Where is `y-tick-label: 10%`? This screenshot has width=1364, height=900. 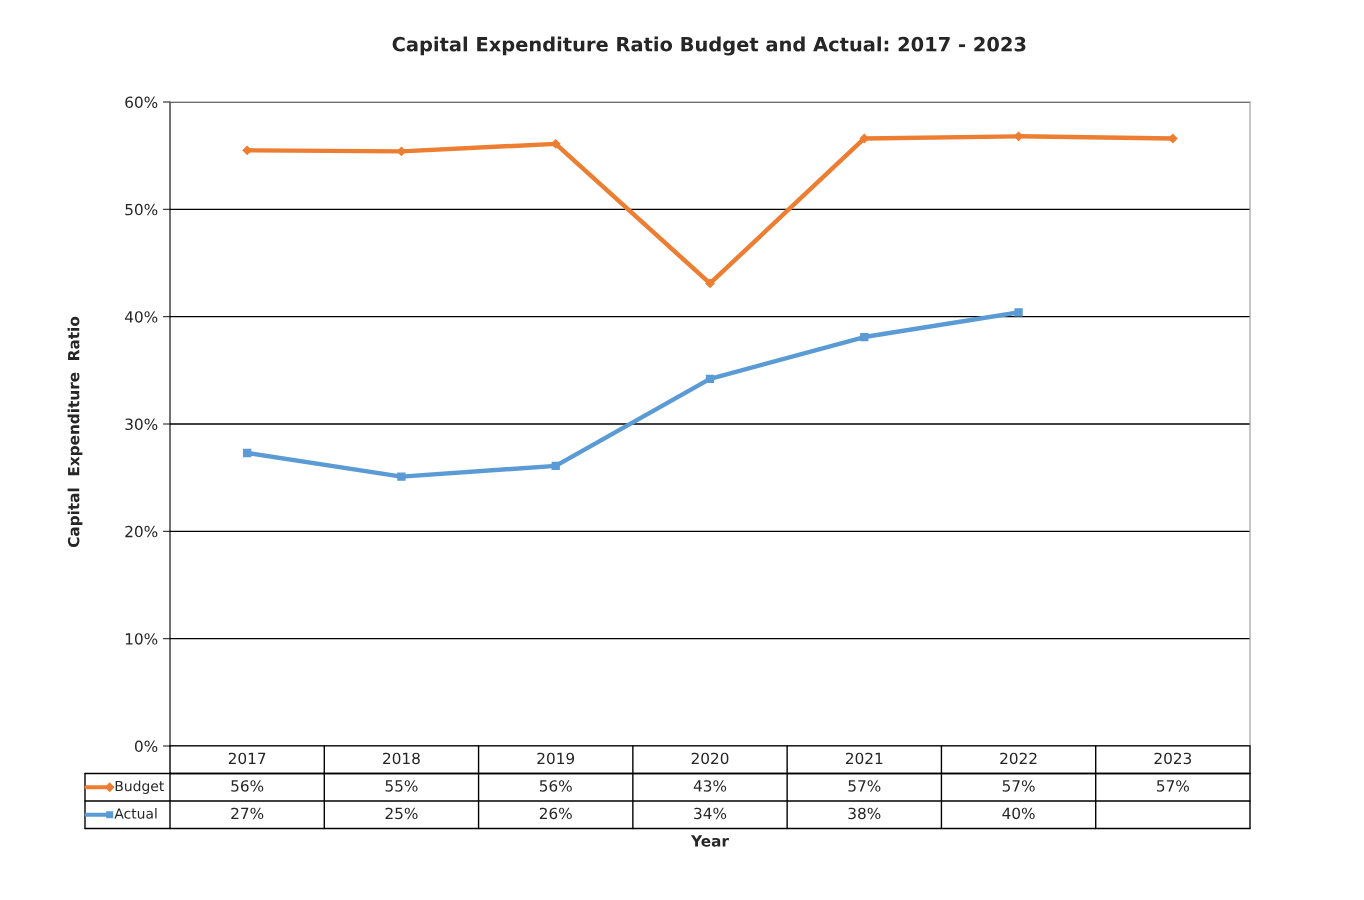
y-tick-label: 10% is located at coordinates (141, 639).